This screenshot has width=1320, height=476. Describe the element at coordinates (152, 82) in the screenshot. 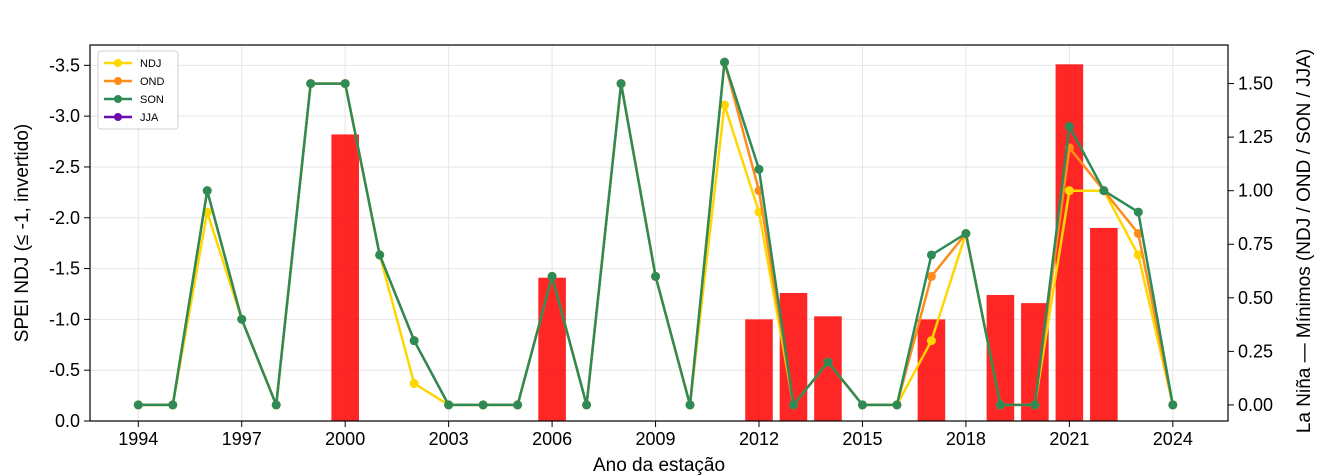

I see `legend-label: OND` at that location.